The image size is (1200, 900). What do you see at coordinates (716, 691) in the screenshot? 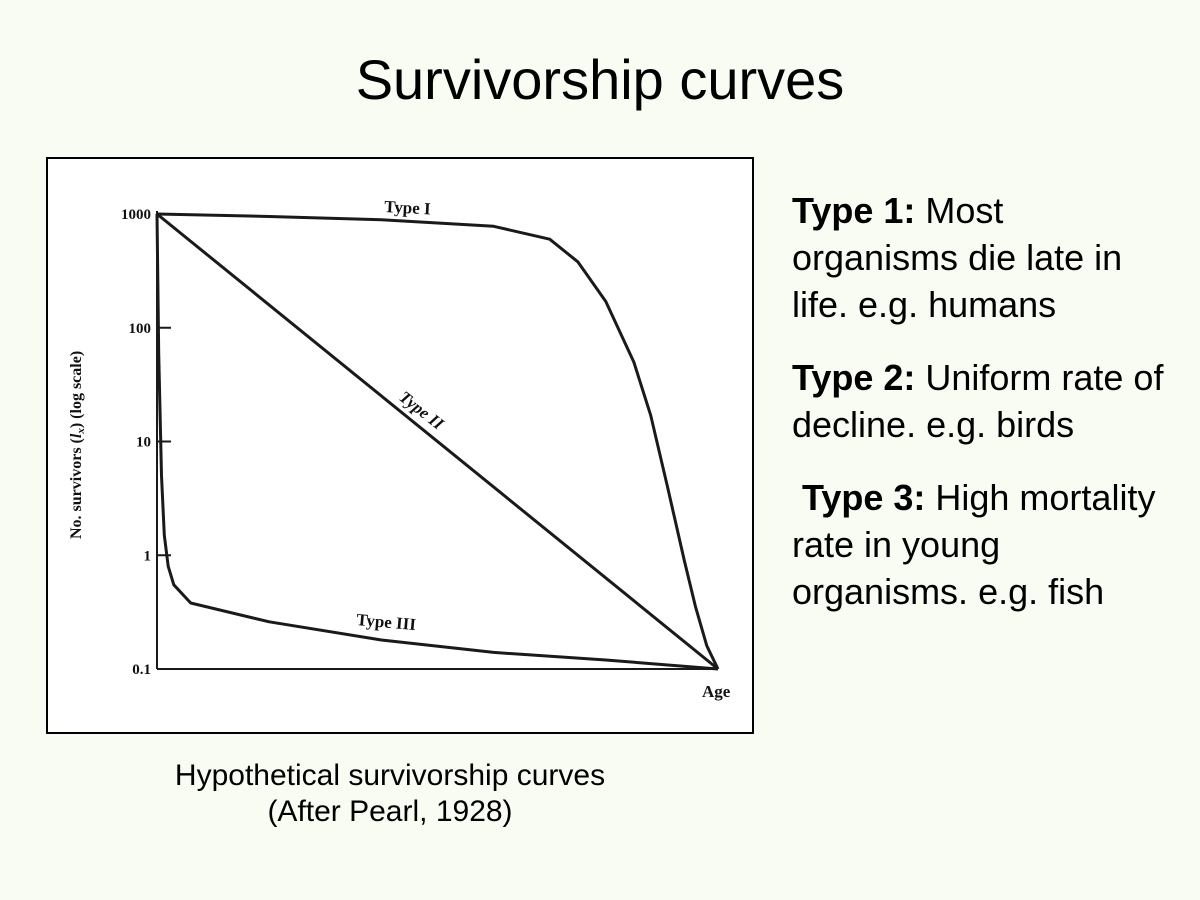
I see `x-axis-label: Age` at bounding box center [716, 691].